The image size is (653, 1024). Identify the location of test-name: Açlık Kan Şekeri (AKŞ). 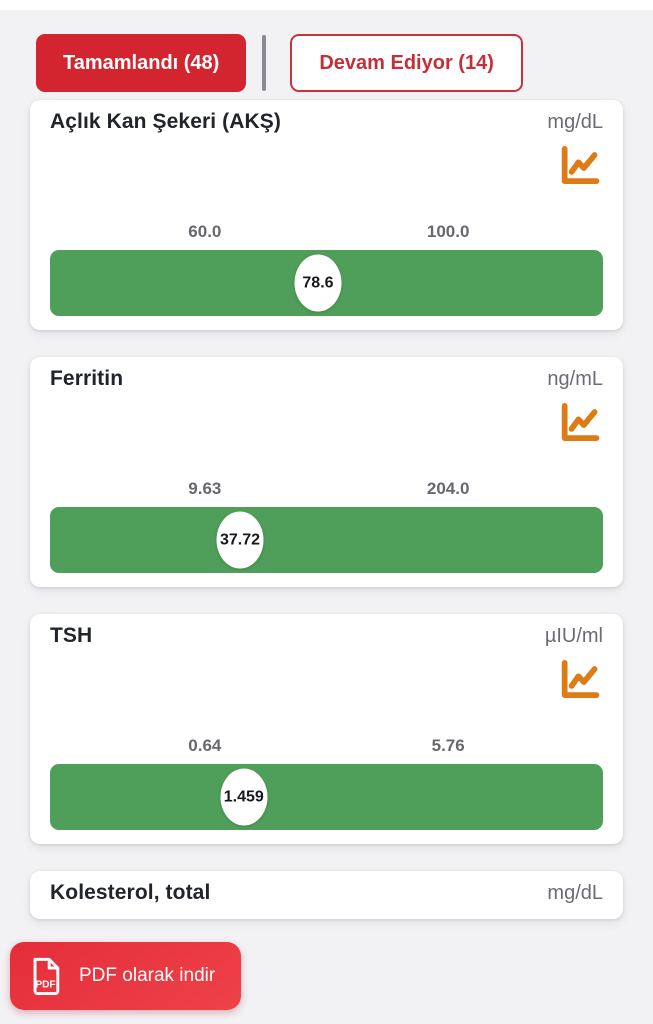
(165, 121).